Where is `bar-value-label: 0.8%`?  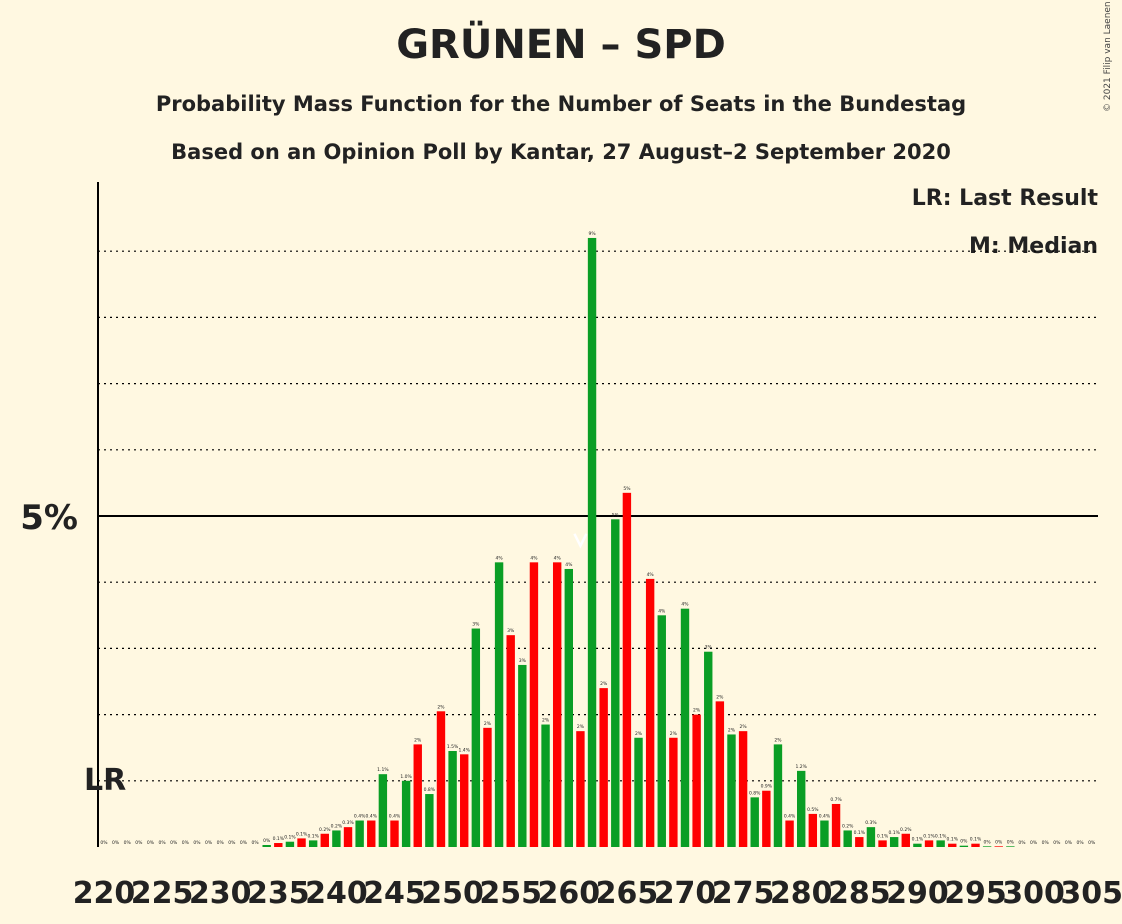
bar-value-label: 0.8% is located at coordinates (755, 793).